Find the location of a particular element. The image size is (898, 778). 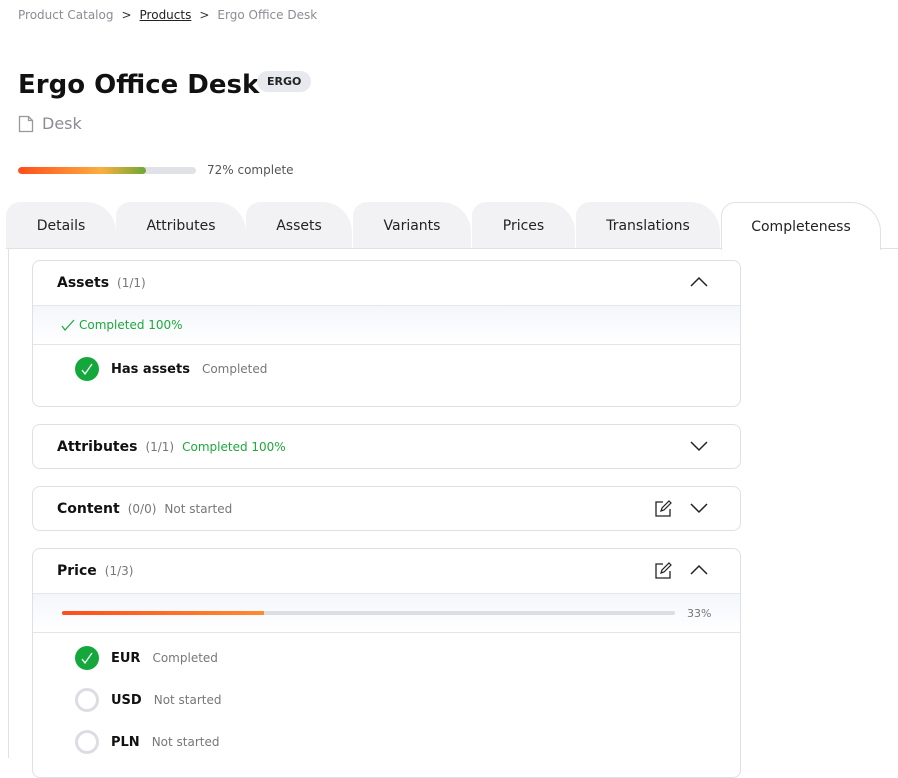

price-progress-bar is located at coordinates (368, 613).